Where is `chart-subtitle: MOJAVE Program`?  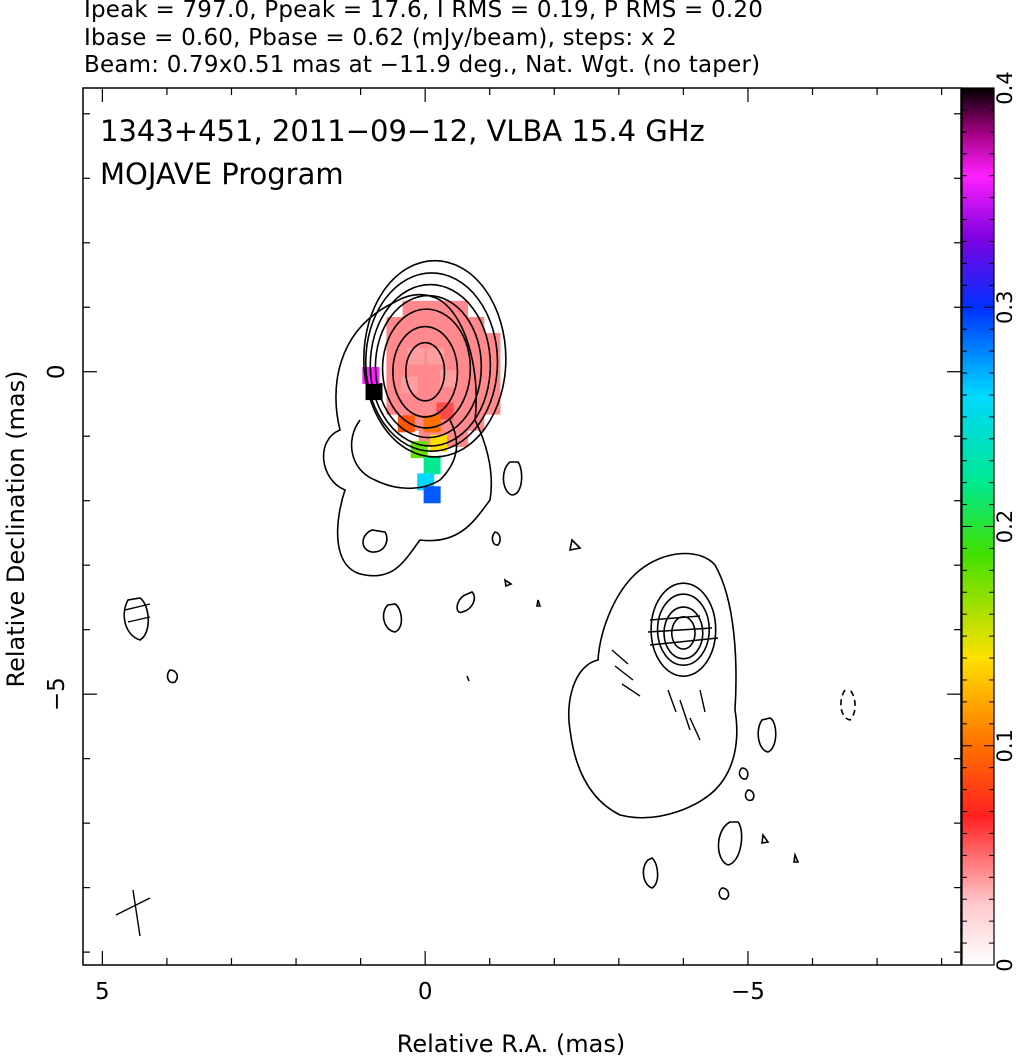 chart-subtitle: MOJAVE Program is located at coordinates (222, 174).